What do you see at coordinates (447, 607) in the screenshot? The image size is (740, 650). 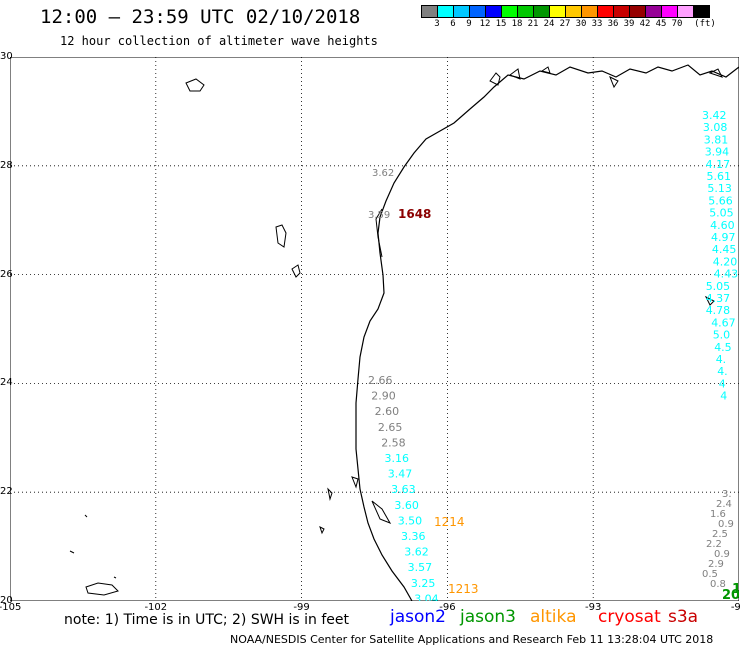 I see `lon-tick-label: -96` at bounding box center [447, 607].